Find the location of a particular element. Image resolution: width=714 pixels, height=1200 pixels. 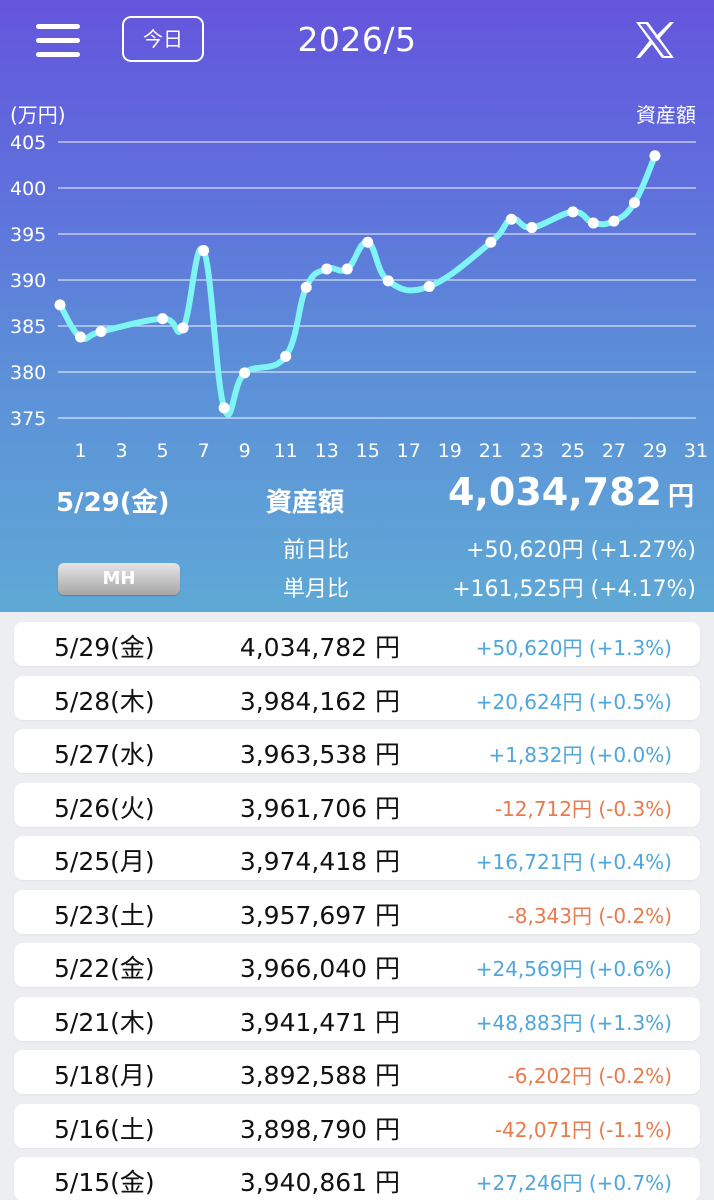

x-tick-label: 13 is located at coordinates (327, 450).